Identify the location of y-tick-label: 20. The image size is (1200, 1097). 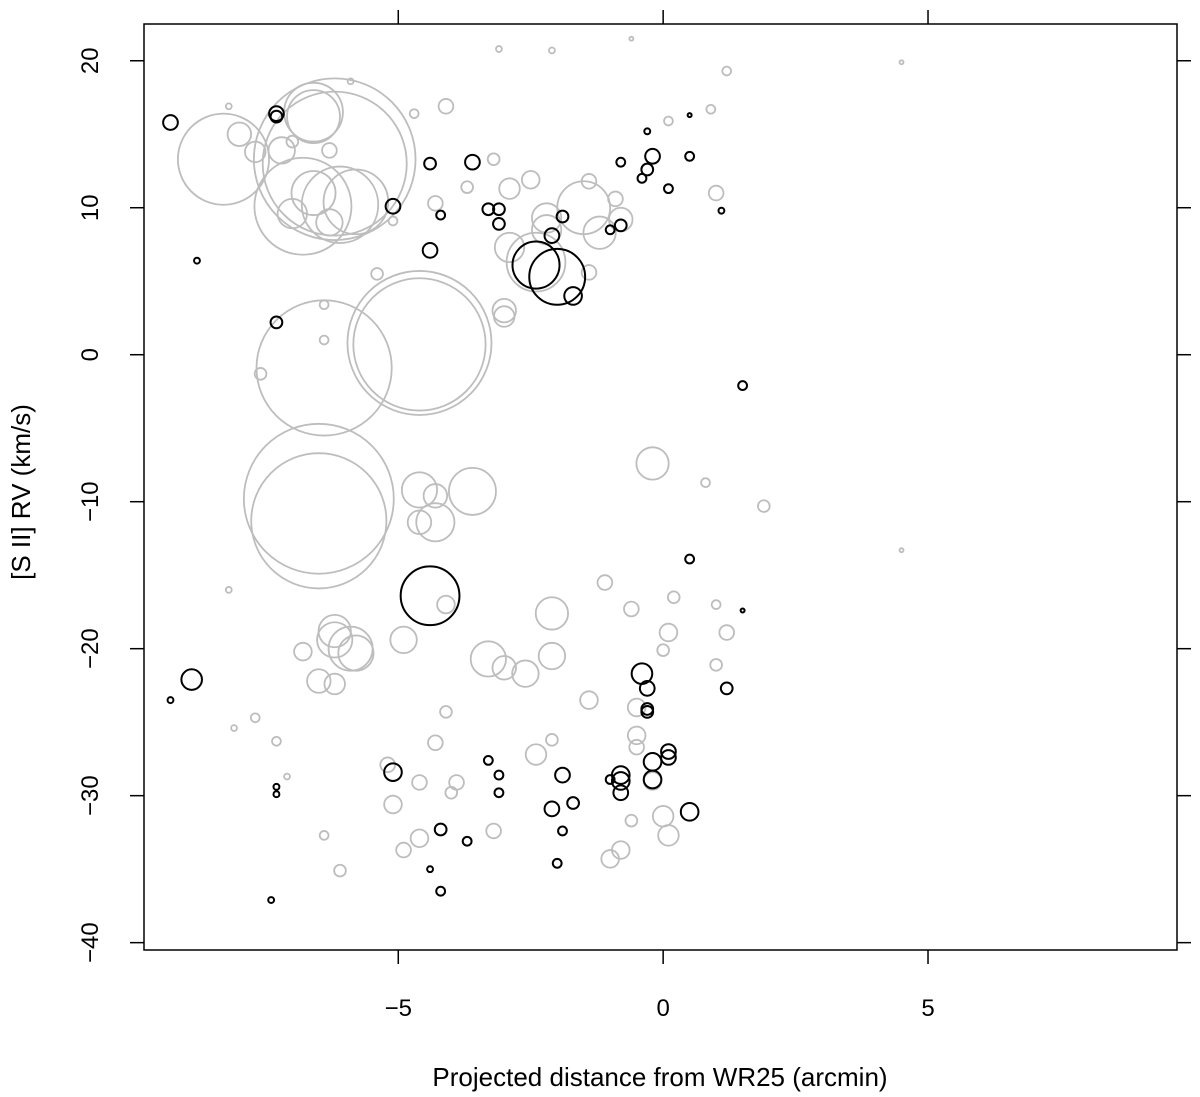
(90, 60).